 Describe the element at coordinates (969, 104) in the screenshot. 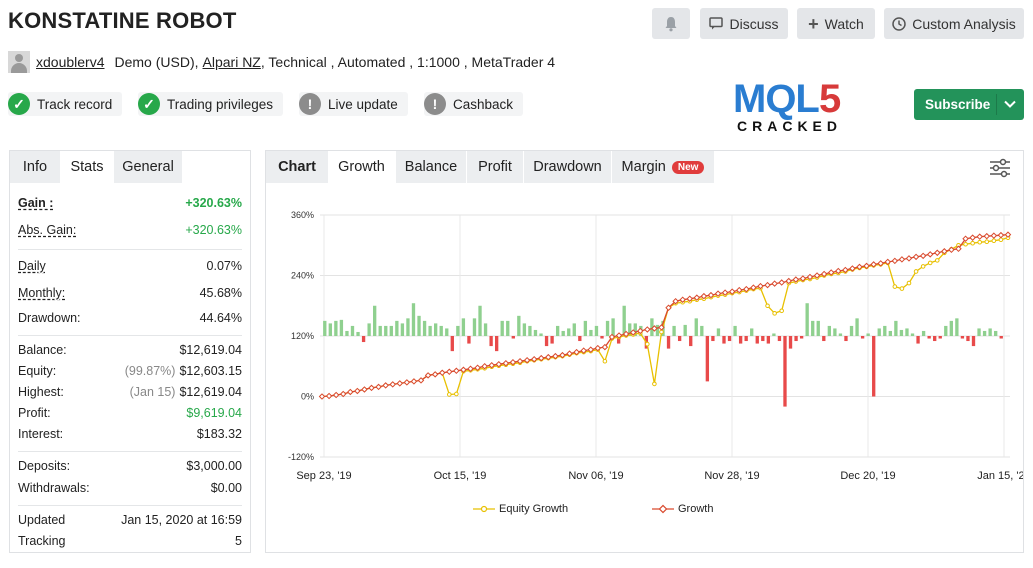

I see `subscribe-button: Subscribe` at that location.